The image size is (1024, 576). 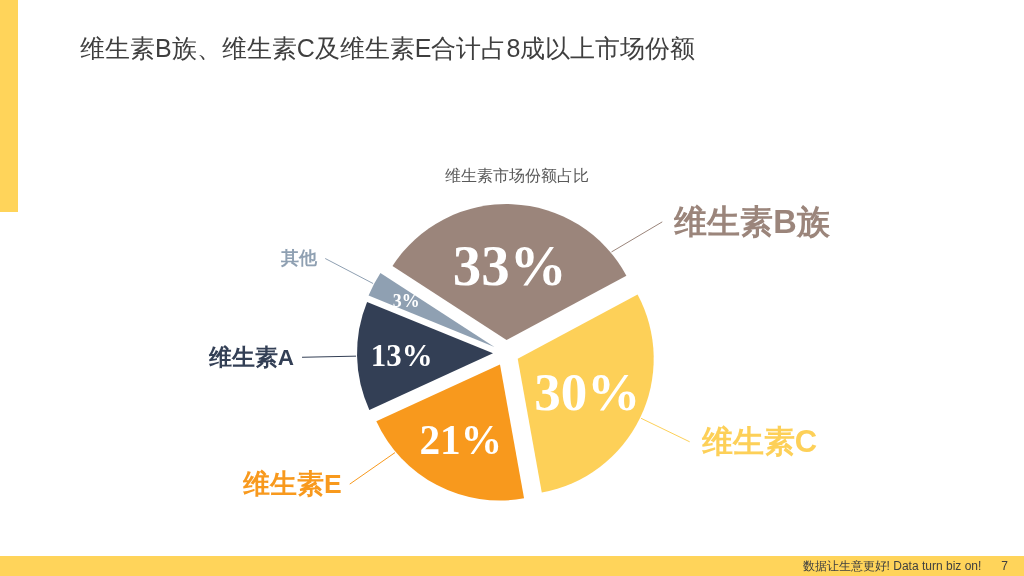 What do you see at coordinates (892, 566) in the screenshot?
I see `annotation: 数据让生意更好! Data turn biz on!` at bounding box center [892, 566].